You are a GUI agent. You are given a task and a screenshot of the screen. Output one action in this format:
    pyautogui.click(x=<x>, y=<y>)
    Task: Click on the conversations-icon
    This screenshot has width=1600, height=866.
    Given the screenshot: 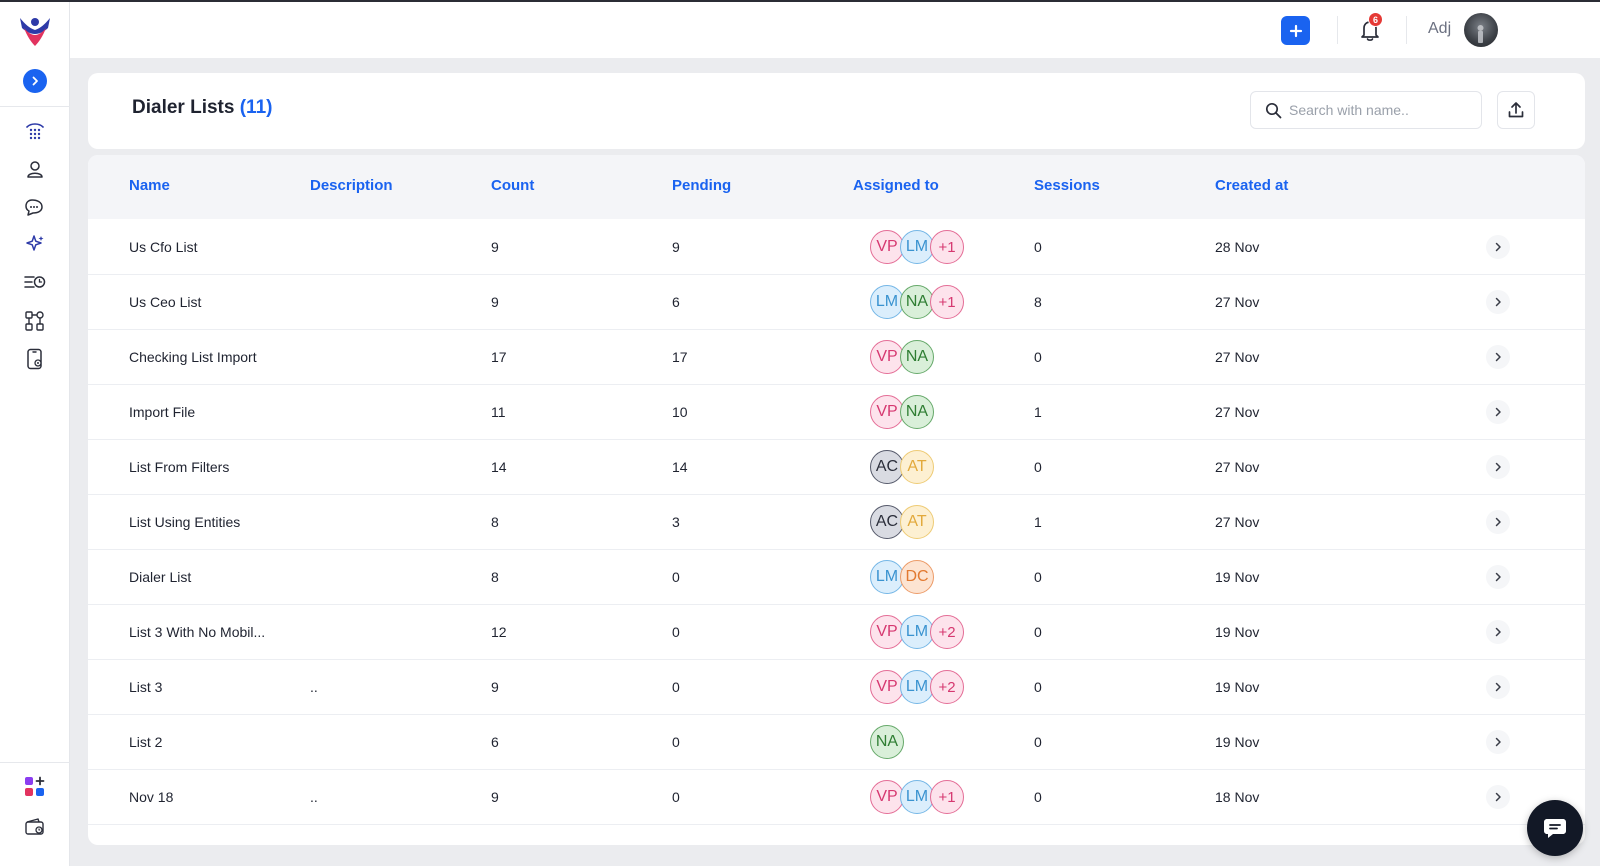 What is the action you would take?
    pyautogui.click(x=34, y=207)
    